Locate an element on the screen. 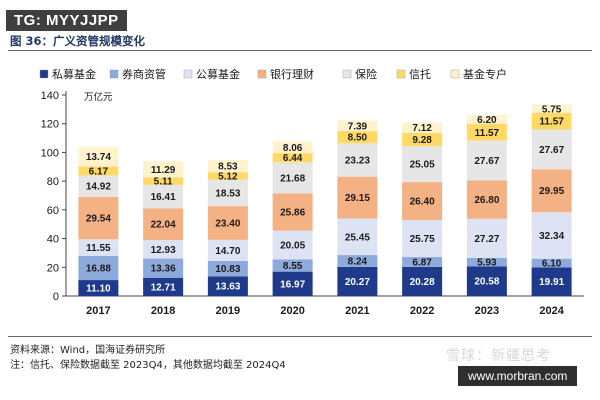  source-note: 资料来源：Wind，国海证券研究所 is located at coordinates (88, 350).